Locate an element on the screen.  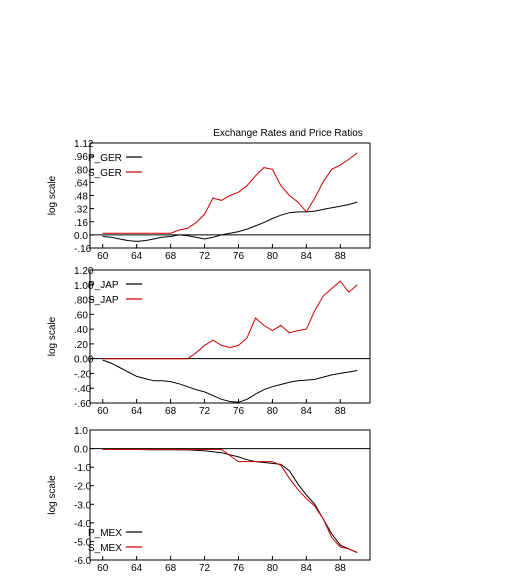
y-tick-label: -.40 is located at coordinates (83, 389).